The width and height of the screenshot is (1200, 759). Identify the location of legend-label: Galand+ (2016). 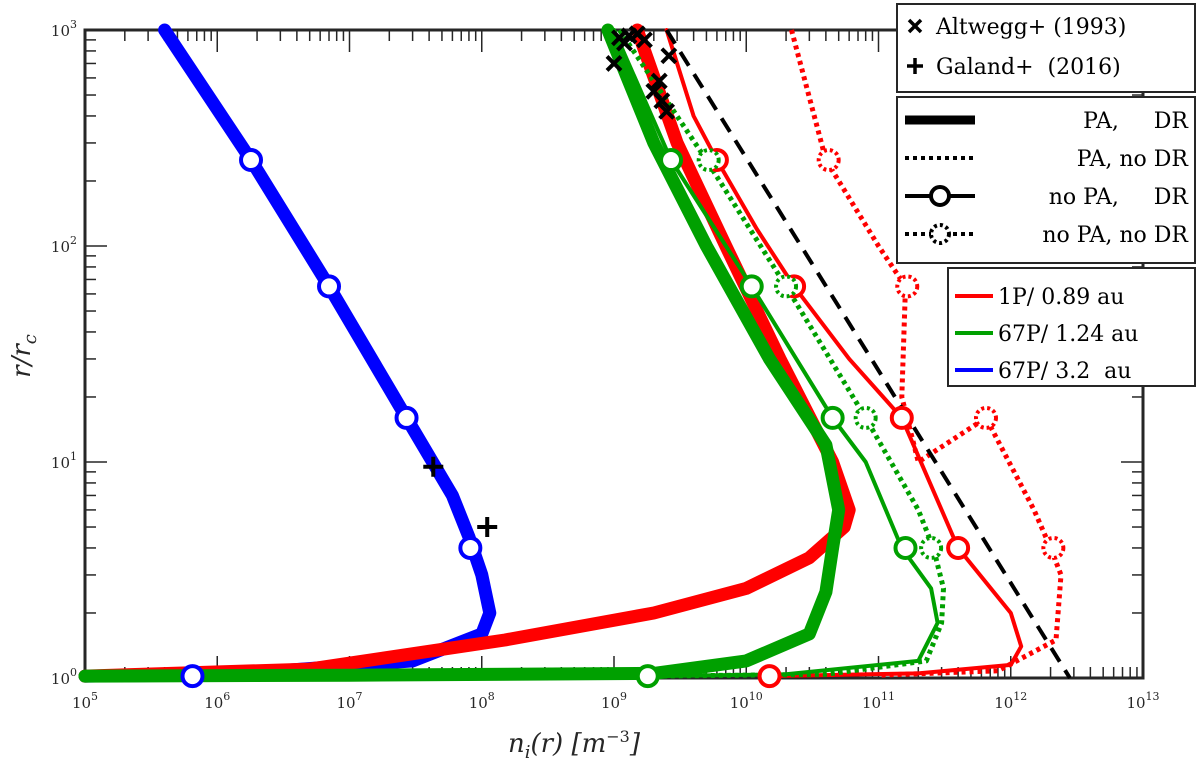
(1028, 67).